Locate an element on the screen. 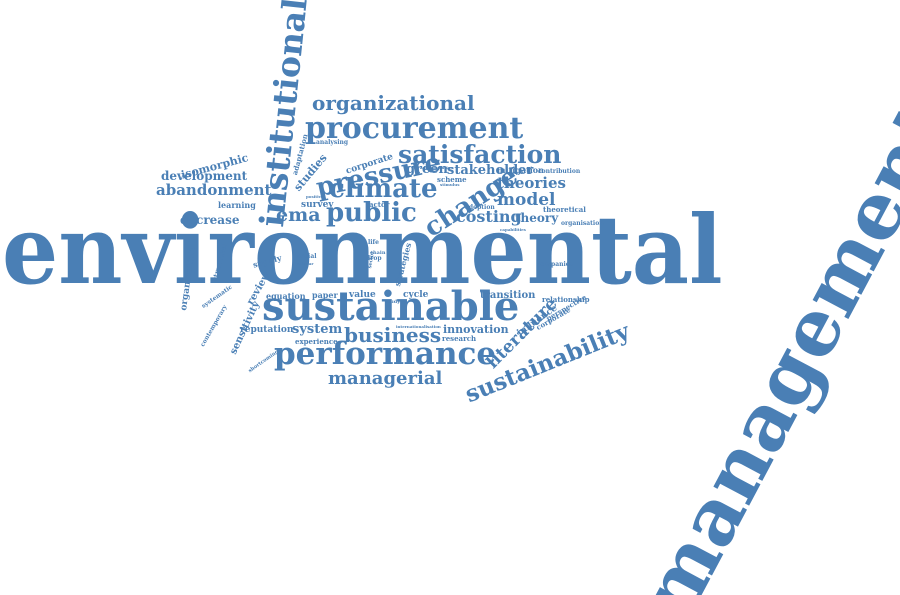 The image size is (900, 595). word-system: system is located at coordinates (317, 329).